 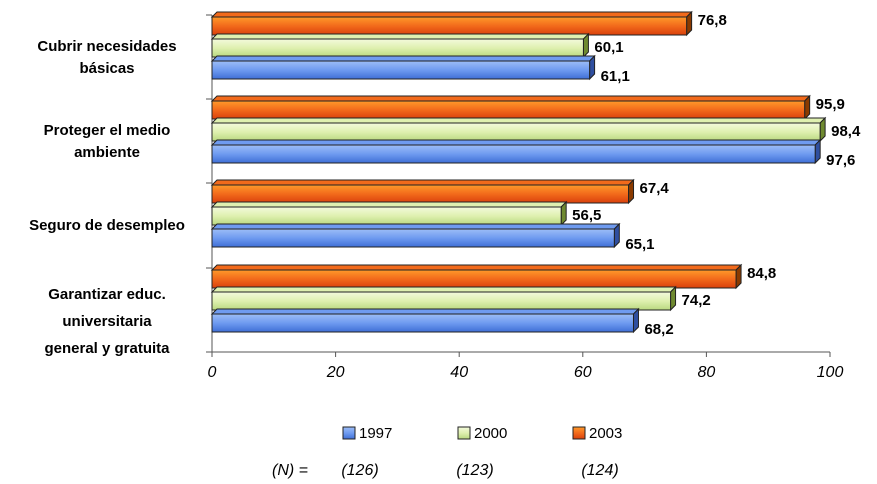 What do you see at coordinates (106, 68) in the screenshot?
I see `category-label: básicas` at bounding box center [106, 68].